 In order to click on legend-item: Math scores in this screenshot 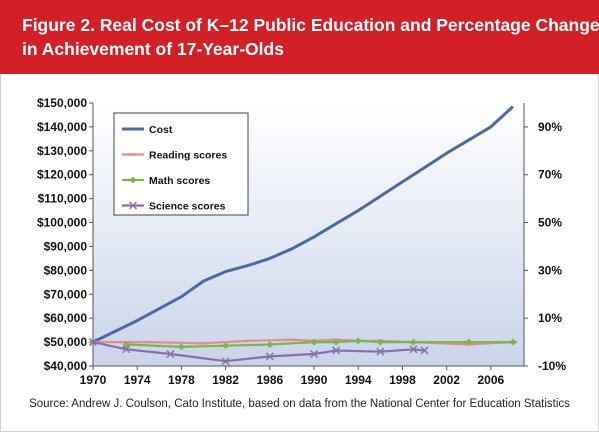, I will do `click(166, 181)`.